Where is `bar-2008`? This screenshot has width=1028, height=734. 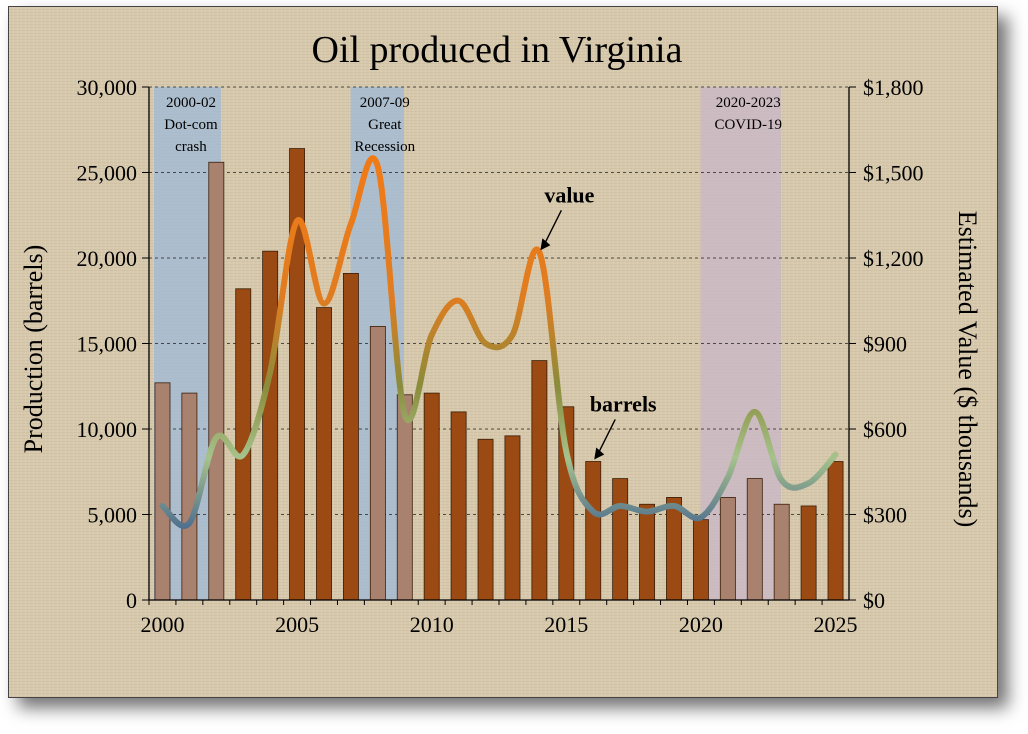
bar-2008 is located at coordinates (377, 463).